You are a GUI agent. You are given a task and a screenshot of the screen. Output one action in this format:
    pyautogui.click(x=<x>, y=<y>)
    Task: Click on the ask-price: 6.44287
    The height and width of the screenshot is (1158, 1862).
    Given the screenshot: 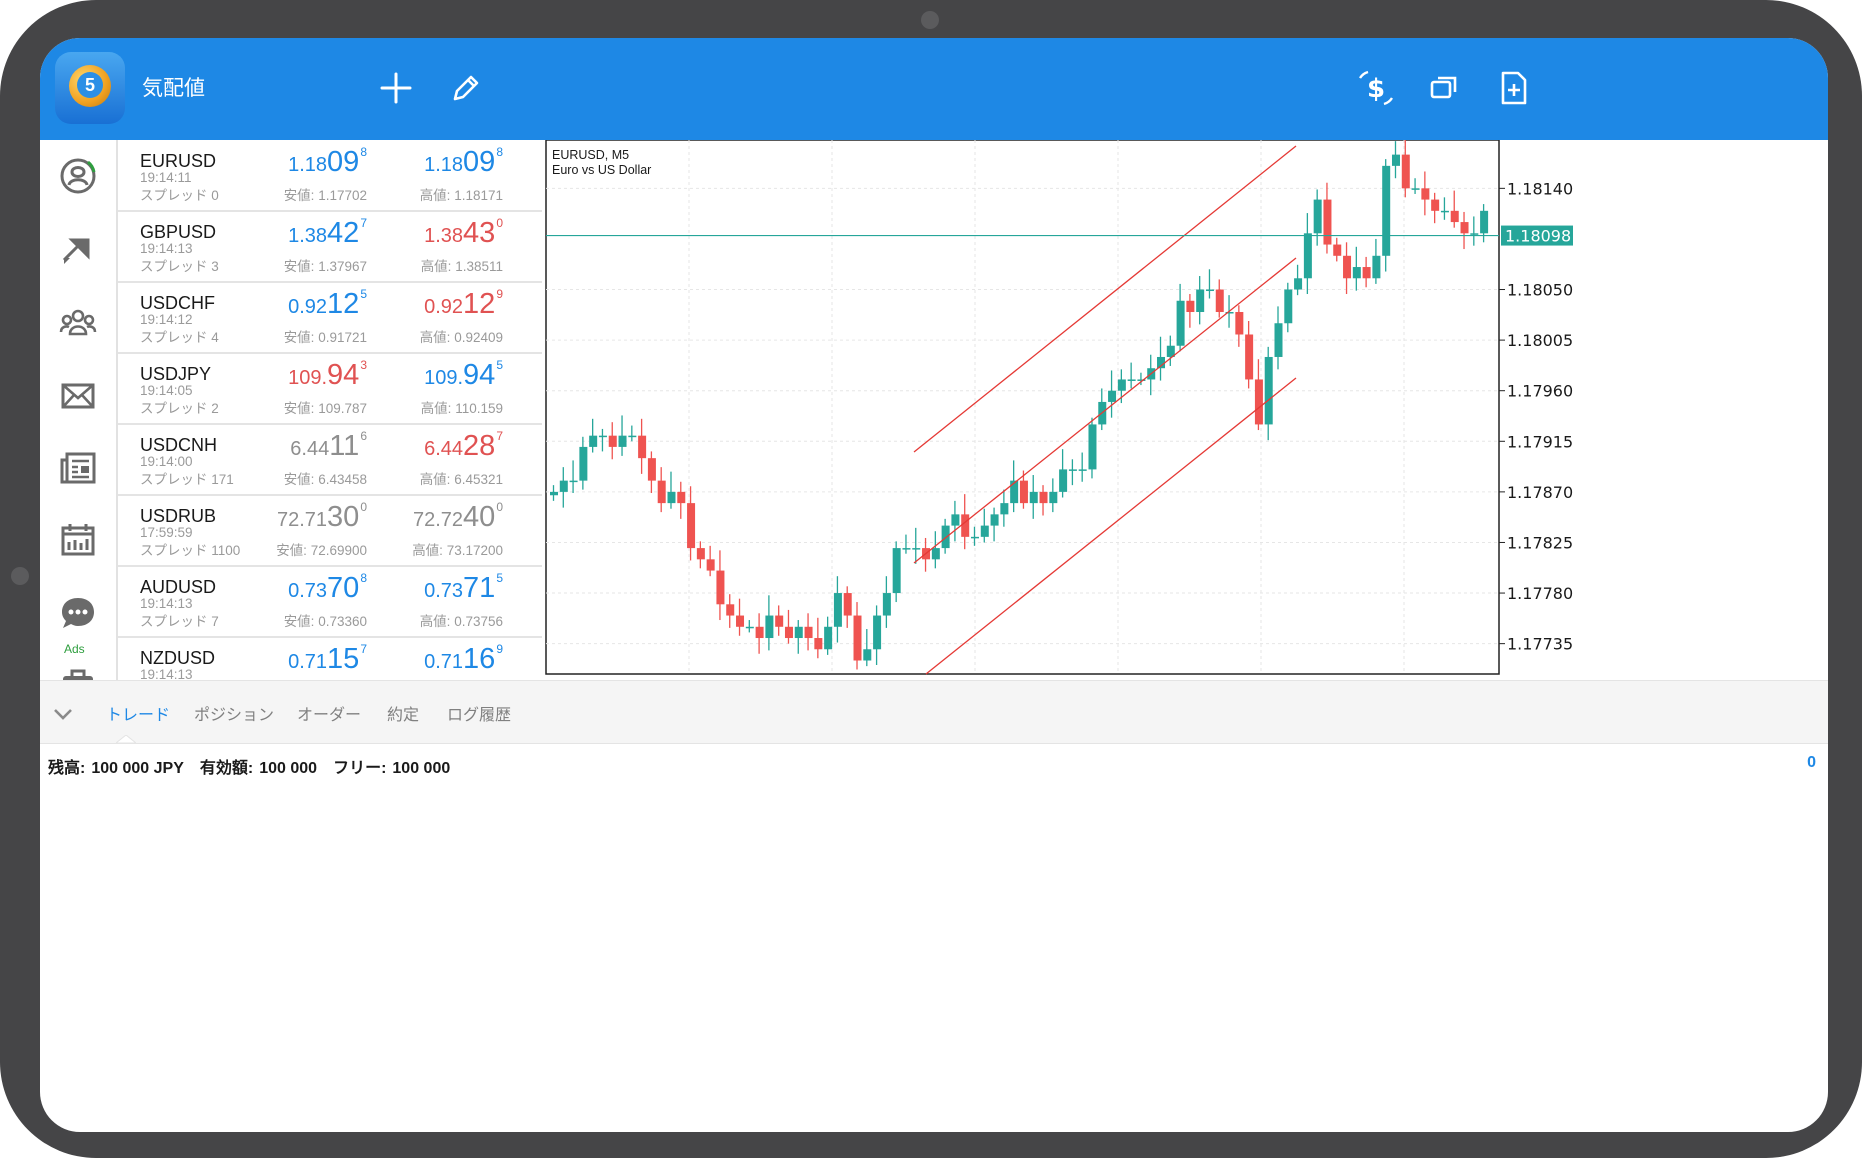 What is the action you would take?
    pyautogui.click(x=463, y=445)
    